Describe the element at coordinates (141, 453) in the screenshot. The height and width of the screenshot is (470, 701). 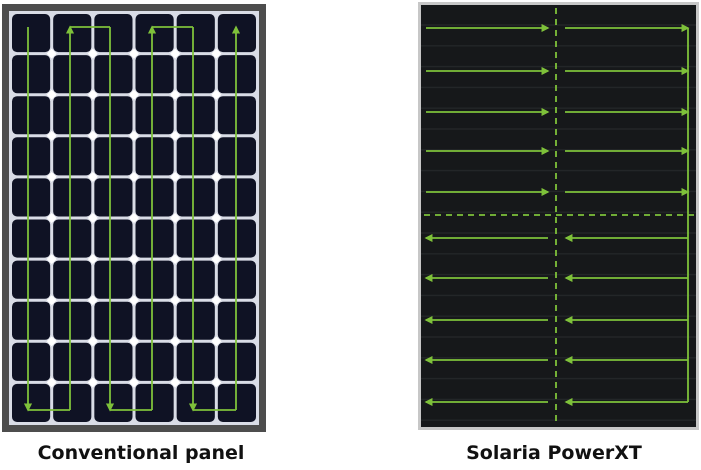
I see `conventional-panel-caption: Conventional panel` at that location.